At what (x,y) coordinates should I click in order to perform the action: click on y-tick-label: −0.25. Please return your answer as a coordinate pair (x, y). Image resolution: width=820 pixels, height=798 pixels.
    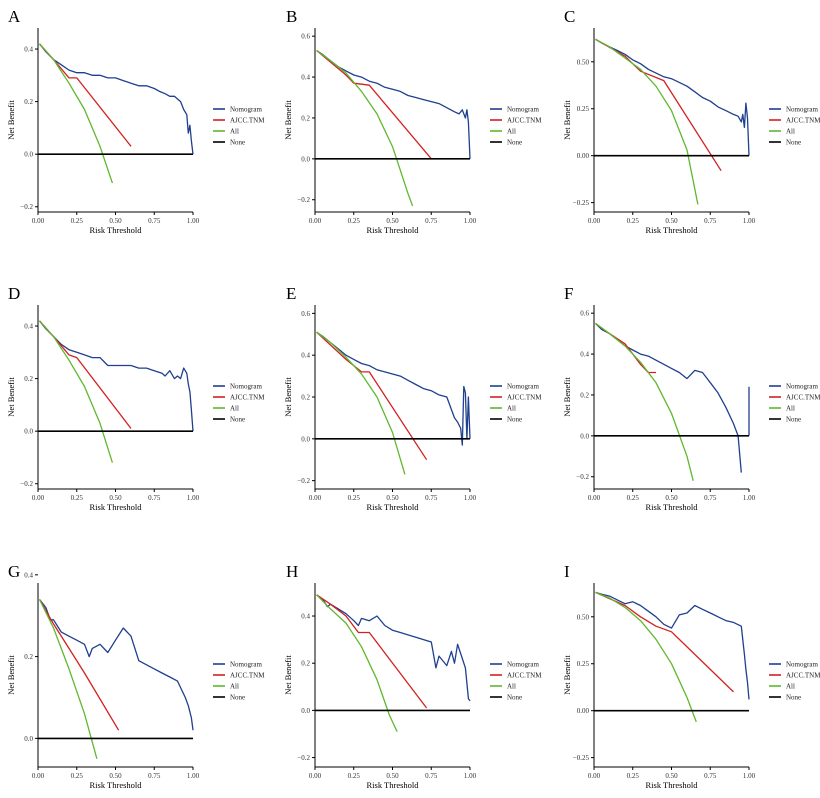
    Looking at the image, I should click on (581, 203).